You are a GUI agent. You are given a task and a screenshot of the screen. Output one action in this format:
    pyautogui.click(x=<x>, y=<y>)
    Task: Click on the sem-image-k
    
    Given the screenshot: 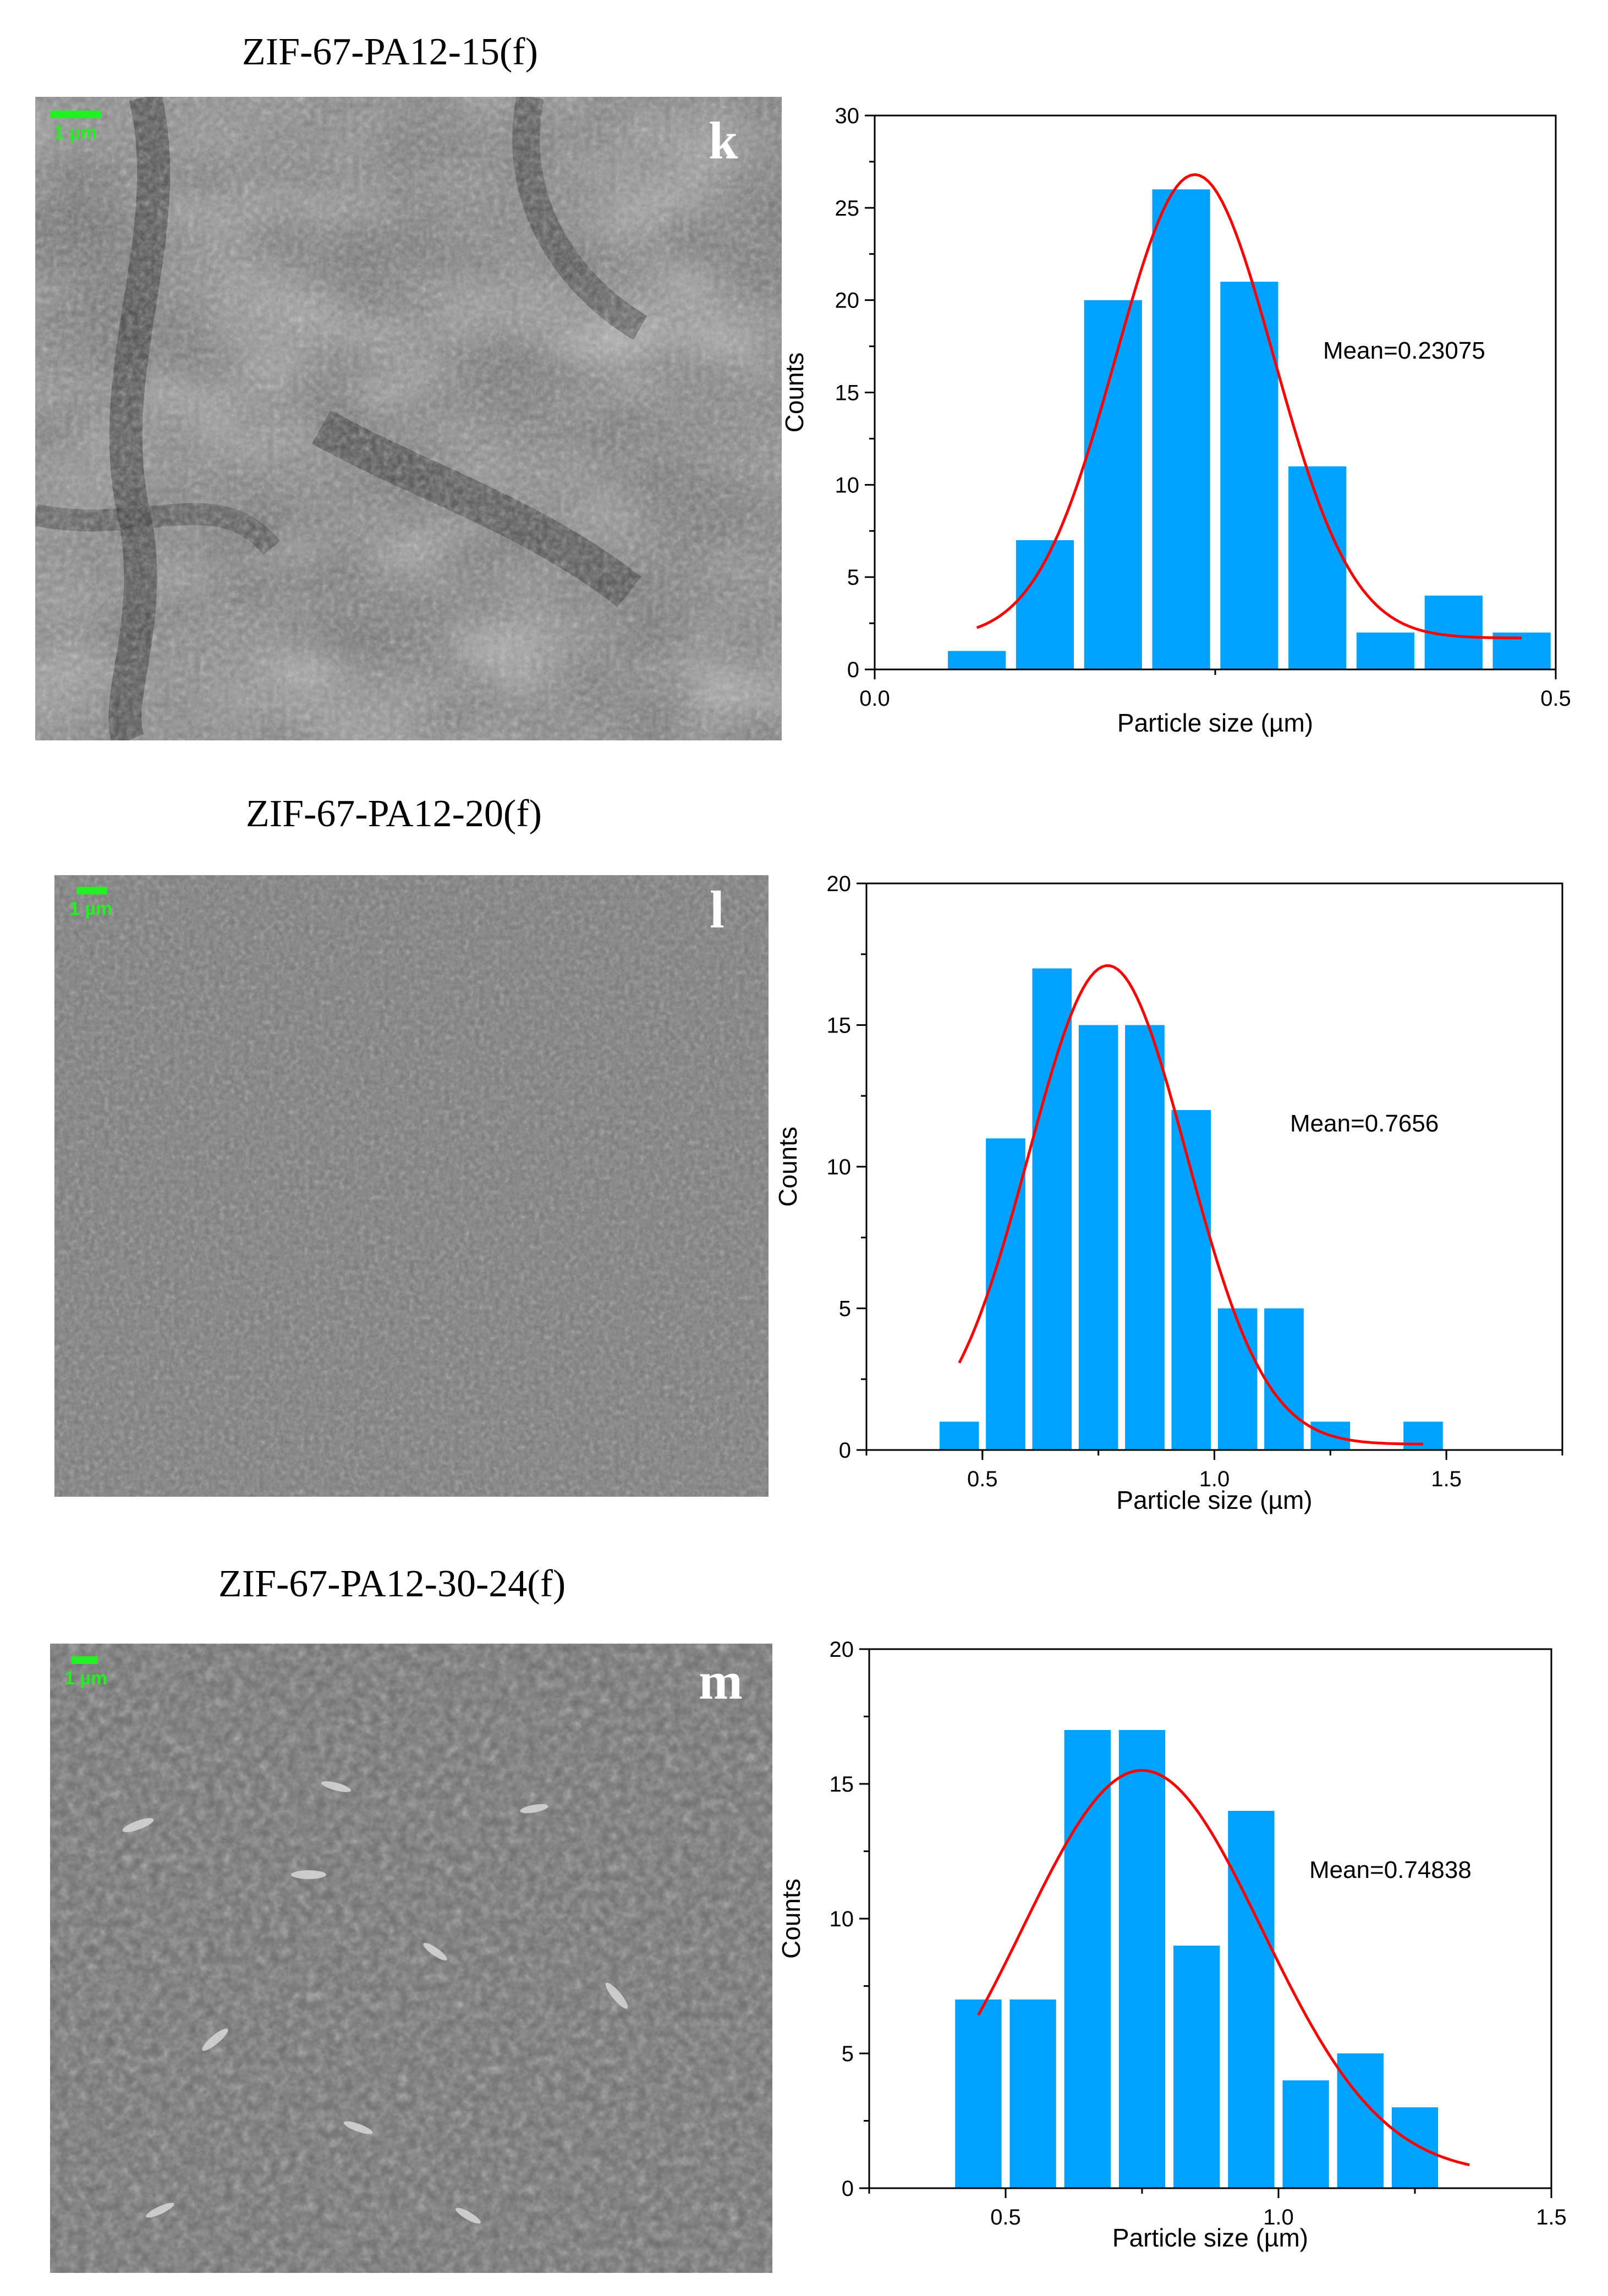 What is the action you would take?
    pyautogui.click(x=408, y=418)
    